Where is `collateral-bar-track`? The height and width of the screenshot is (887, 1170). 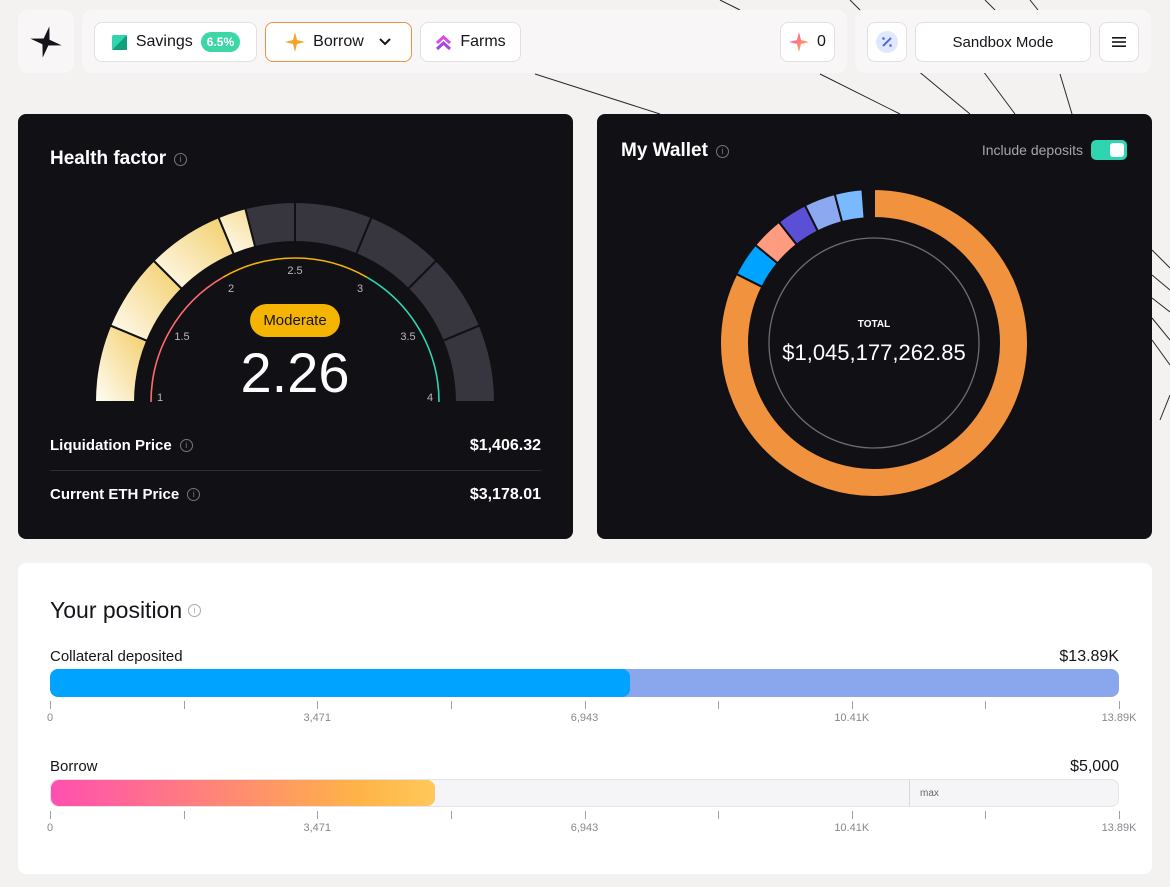 collateral-bar-track is located at coordinates (584, 683).